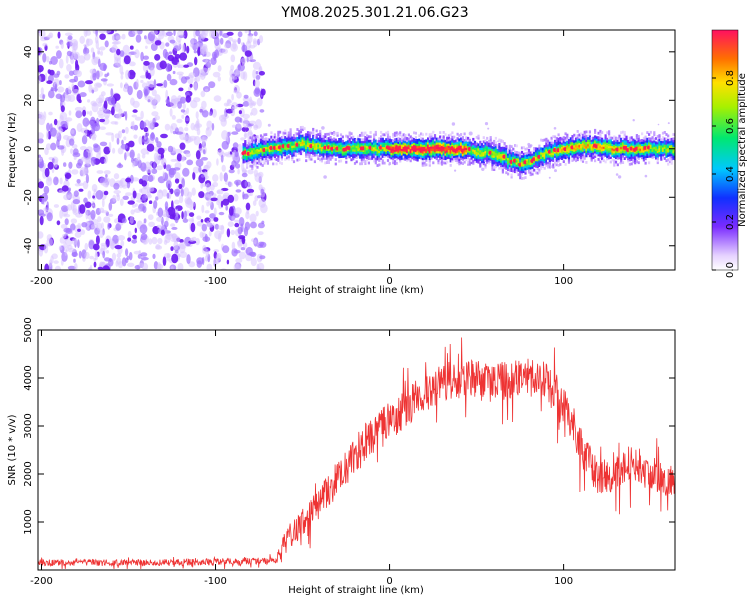  I want to click on spectrogram-y-axis-label: Frequency (Hz), so click(12, 150).